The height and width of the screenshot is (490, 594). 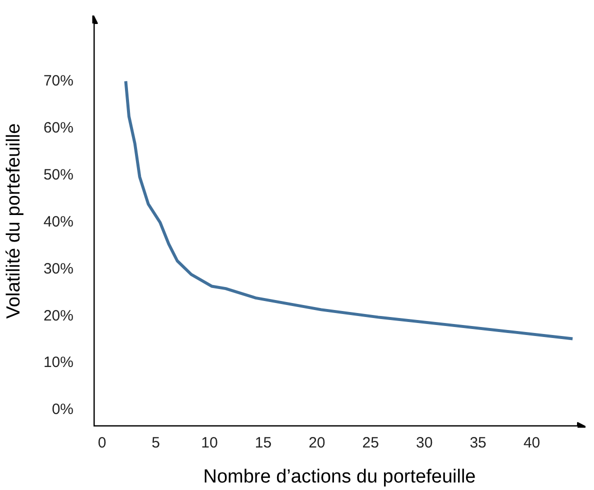 What do you see at coordinates (58, 221) in the screenshot?
I see `y-tick-label: 40%` at bounding box center [58, 221].